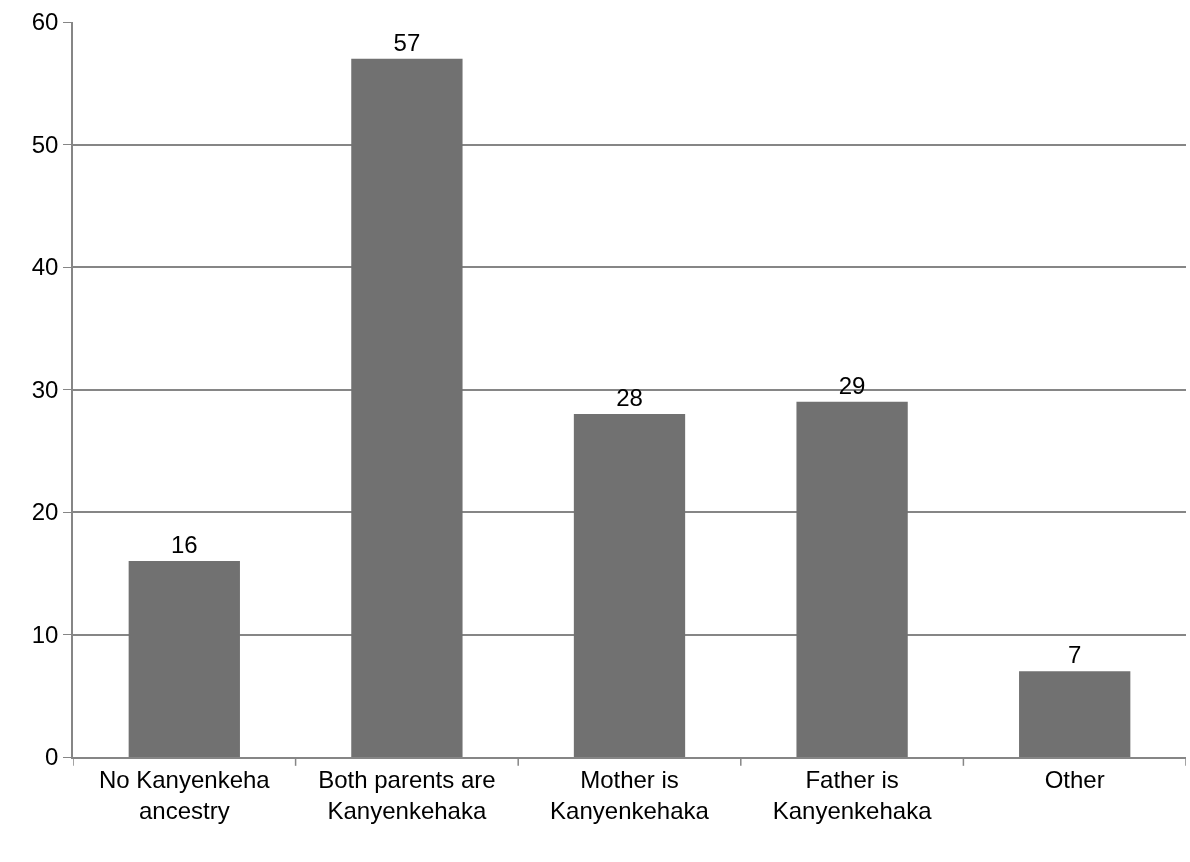 Image resolution: width=1190 pixels, height=862 pixels. Describe the element at coordinates (45, 512) in the screenshot. I see `y-tick-label: 20` at that location.